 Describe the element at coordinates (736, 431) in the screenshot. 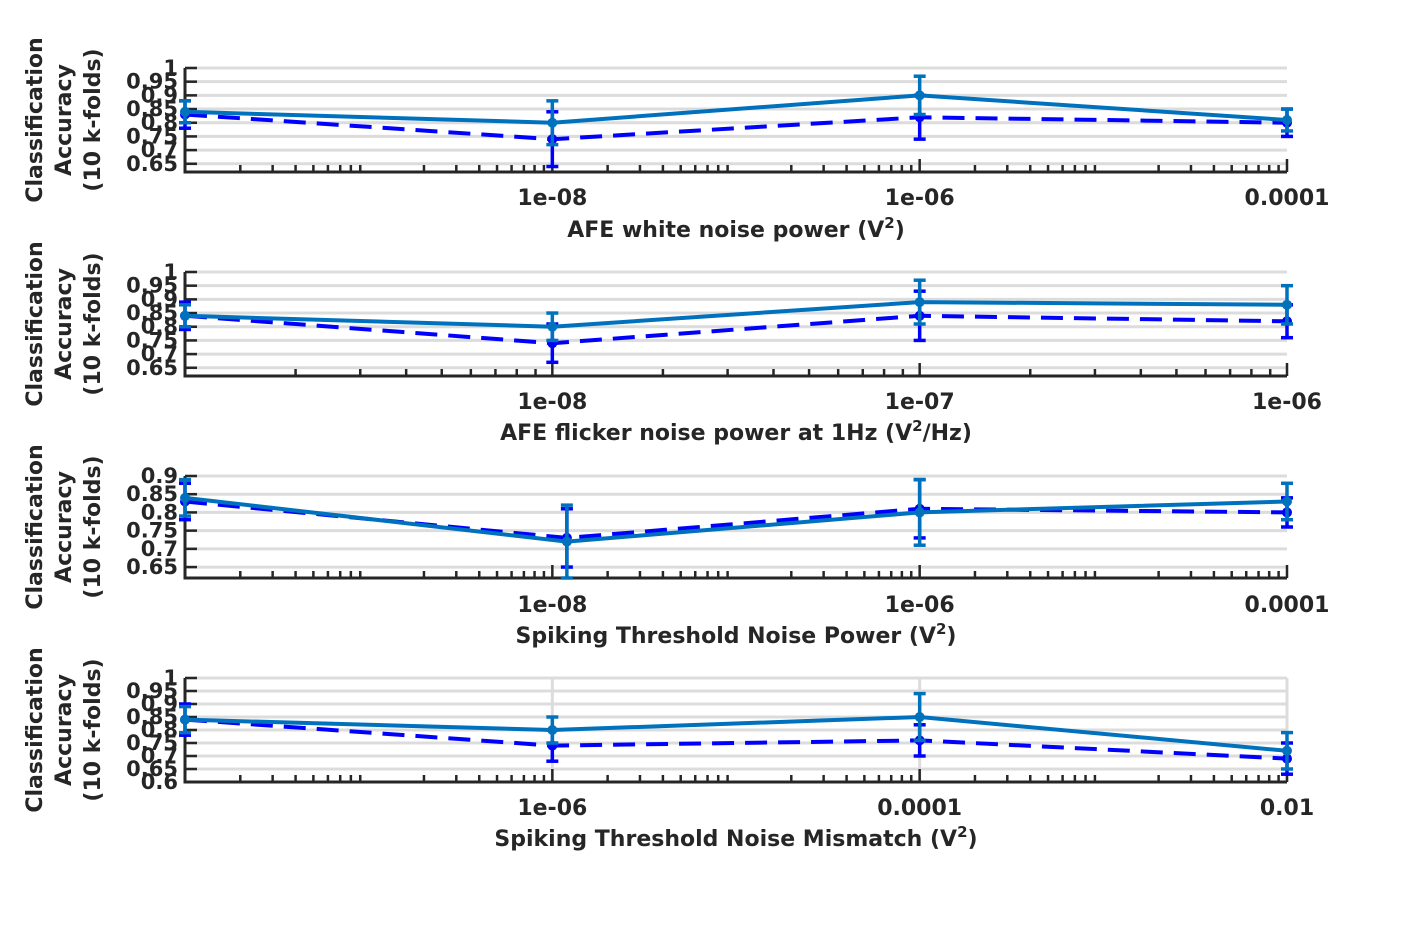

I see `x-axis-title: AFE flicker noise power at 1Hz (V2/Hz)` at that location.